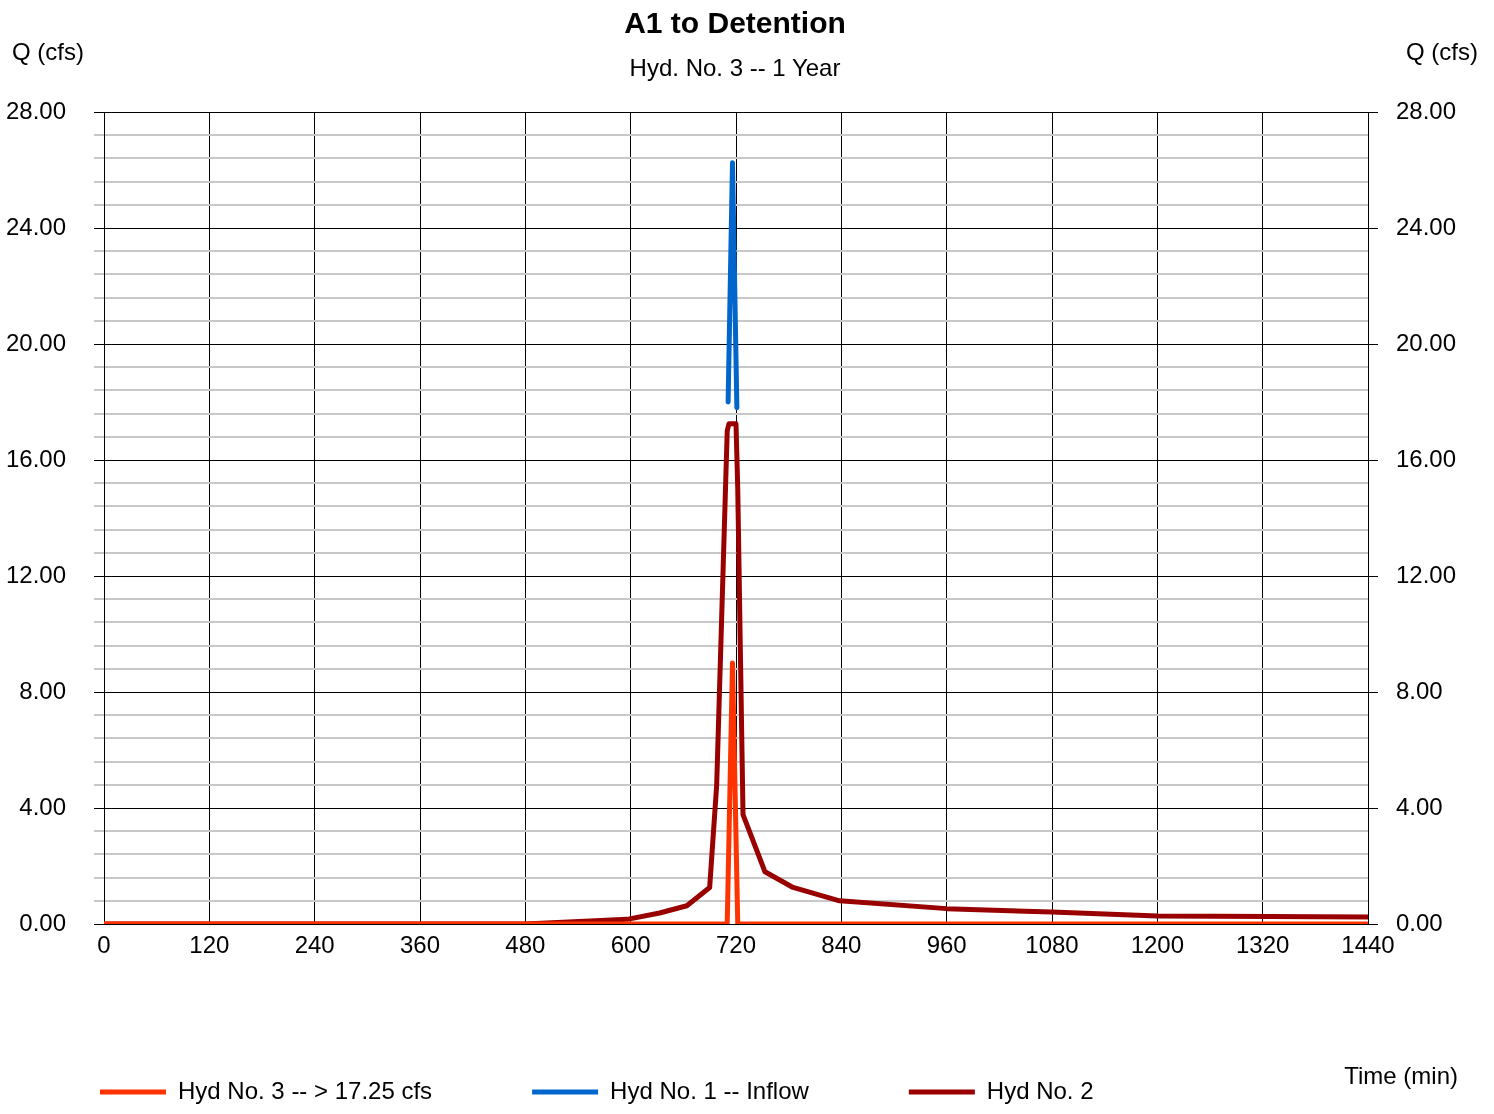 The image size is (1494, 1114). Describe the element at coordinates (1401, 1076) in the screenshot. I see `x-axis-title: Time (min)` at that location.